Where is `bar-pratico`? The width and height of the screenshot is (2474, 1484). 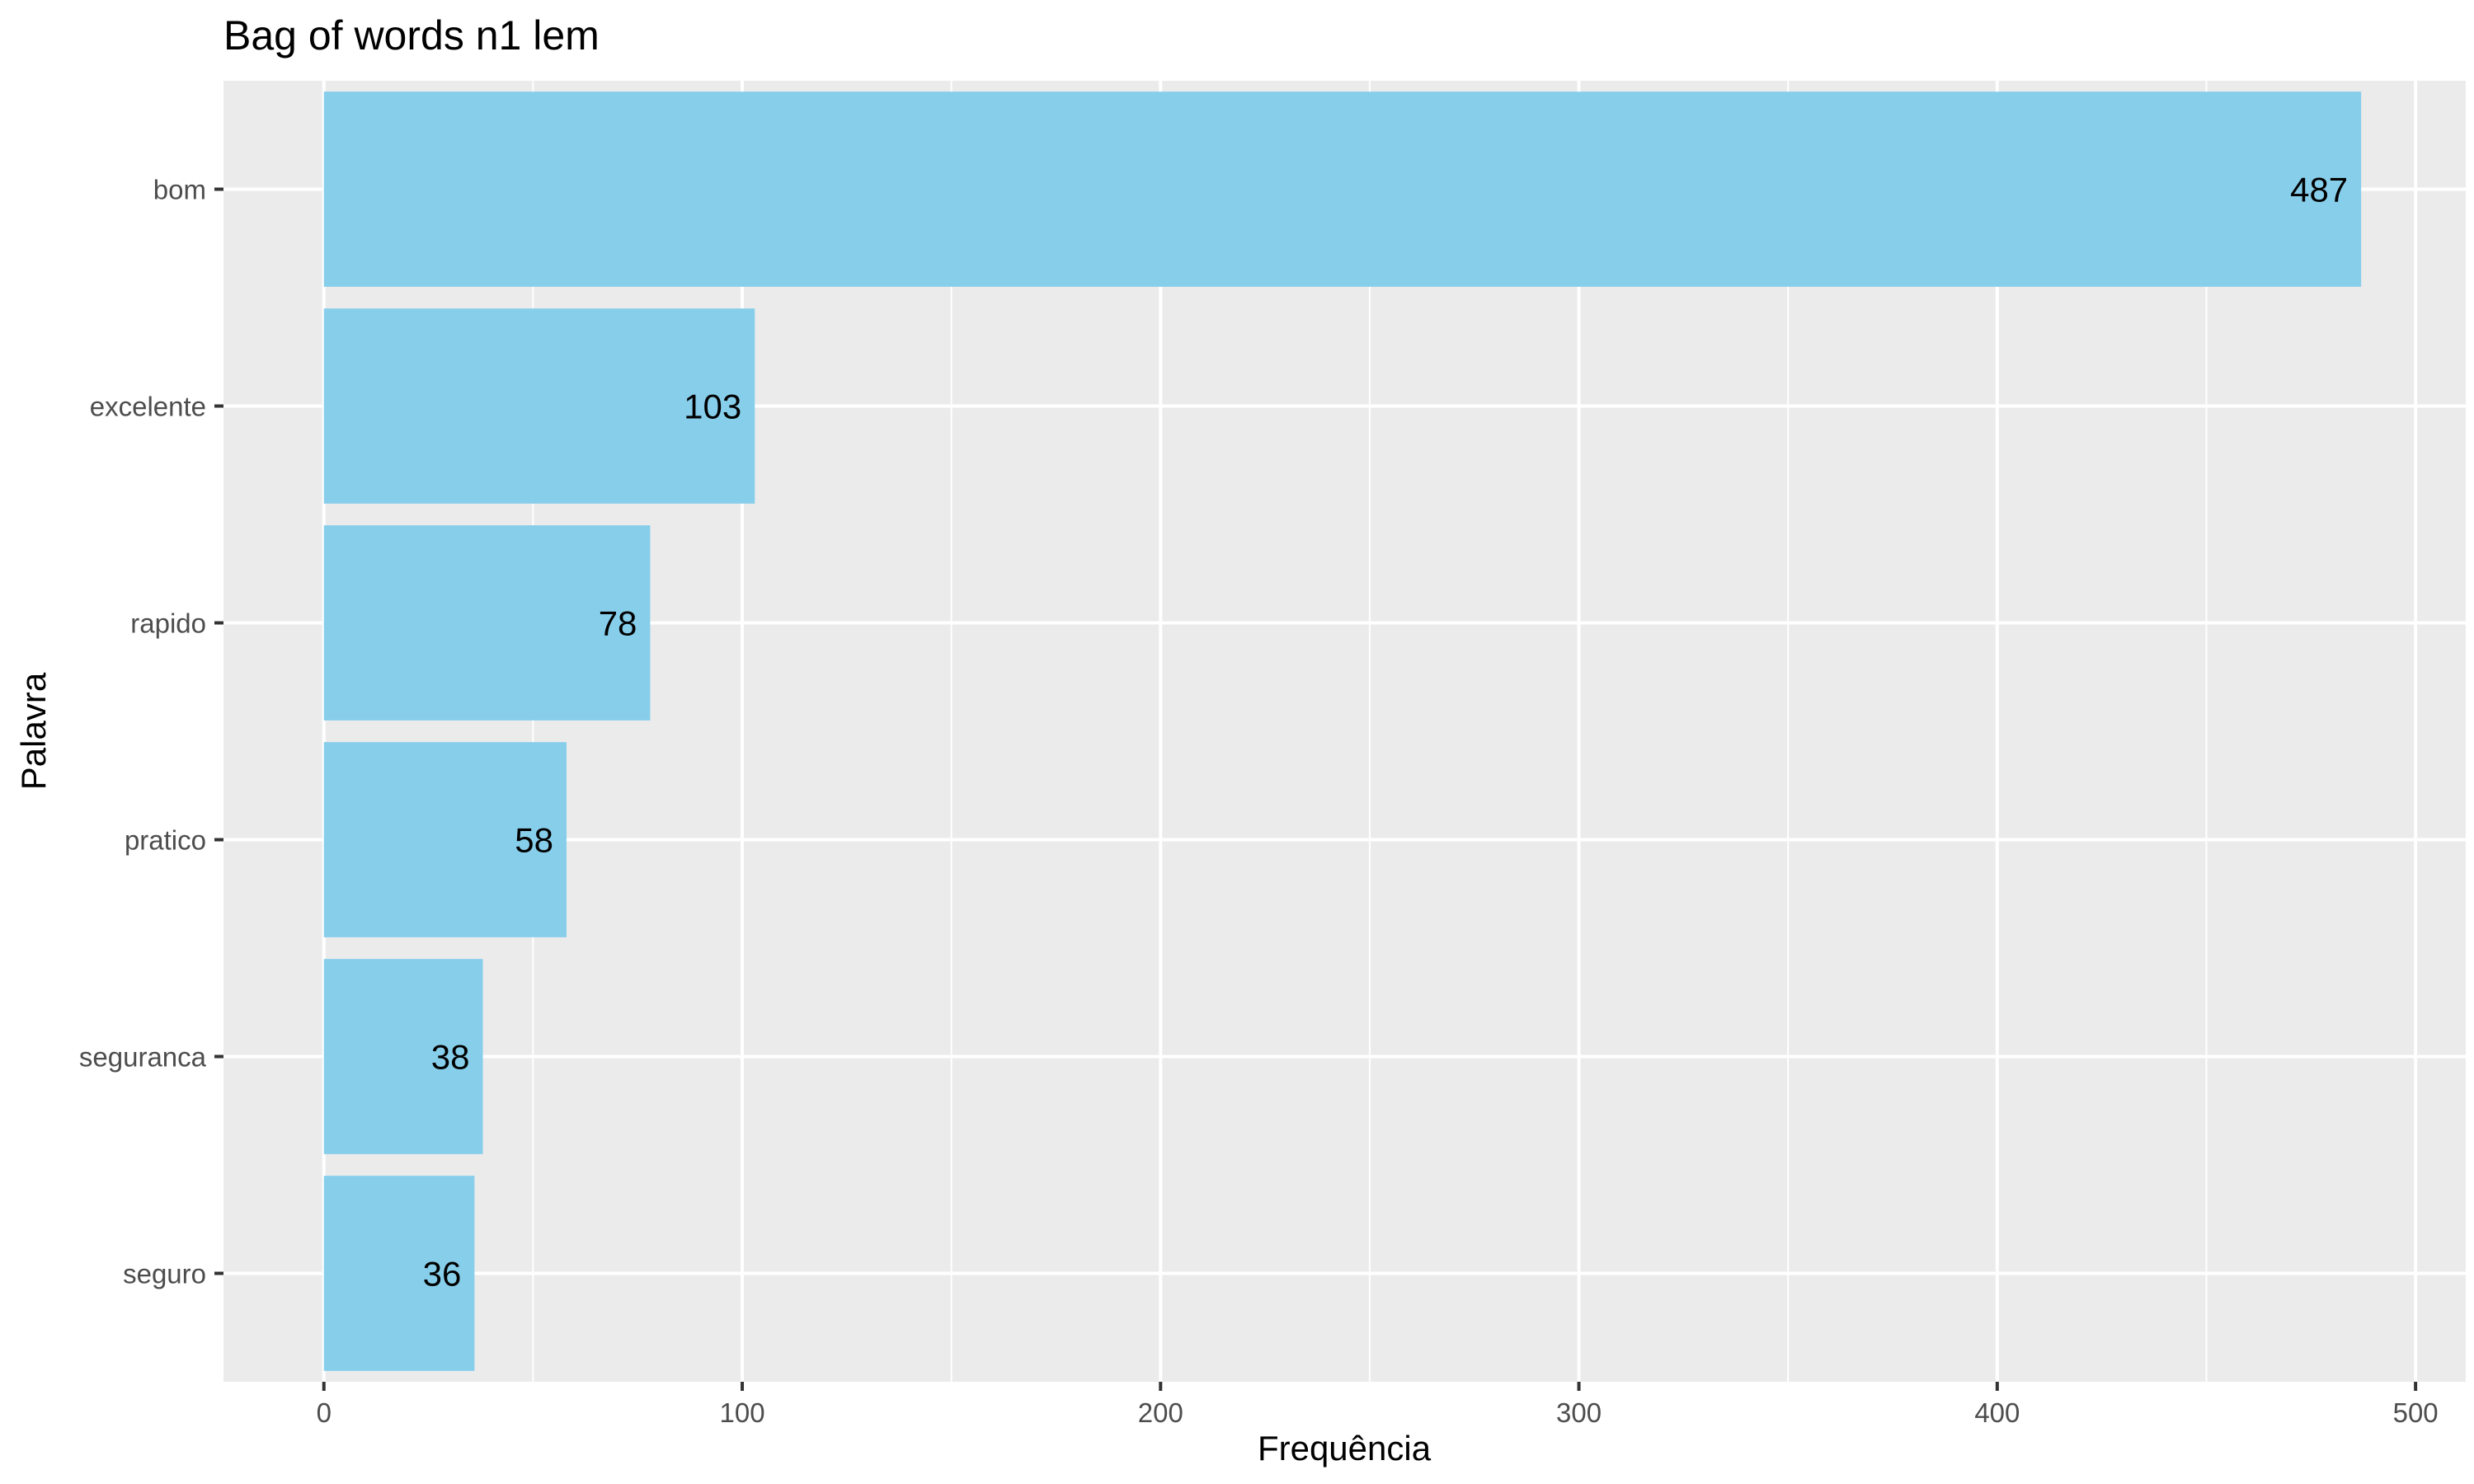 bar-pratico is located at coordinates (445, 839).